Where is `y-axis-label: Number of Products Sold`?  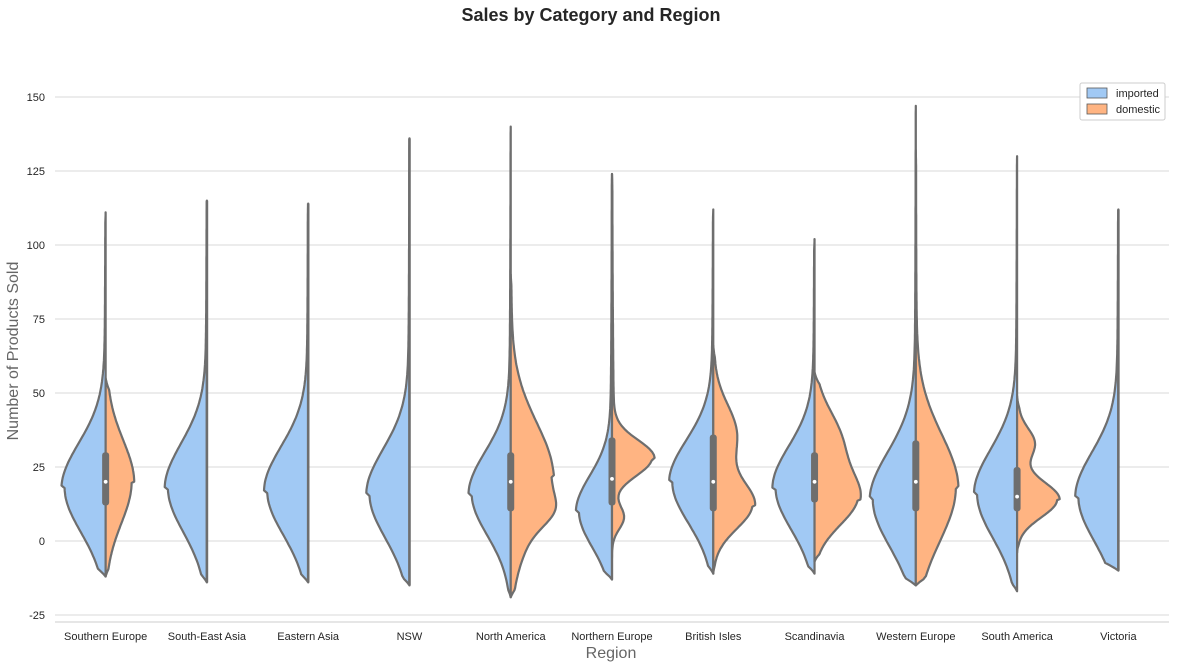 y-axis-label: Number of Products Sold is located at coordinates (13, 351).